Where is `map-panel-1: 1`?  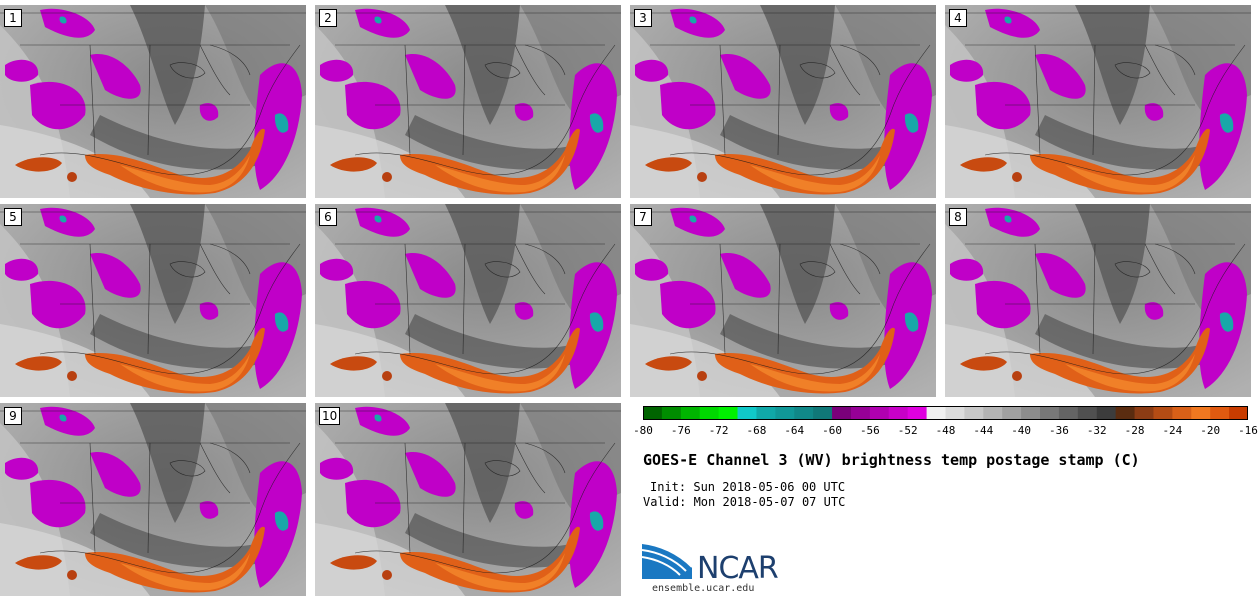
map-panel-1: 1 is located at coordinates (153, 101).